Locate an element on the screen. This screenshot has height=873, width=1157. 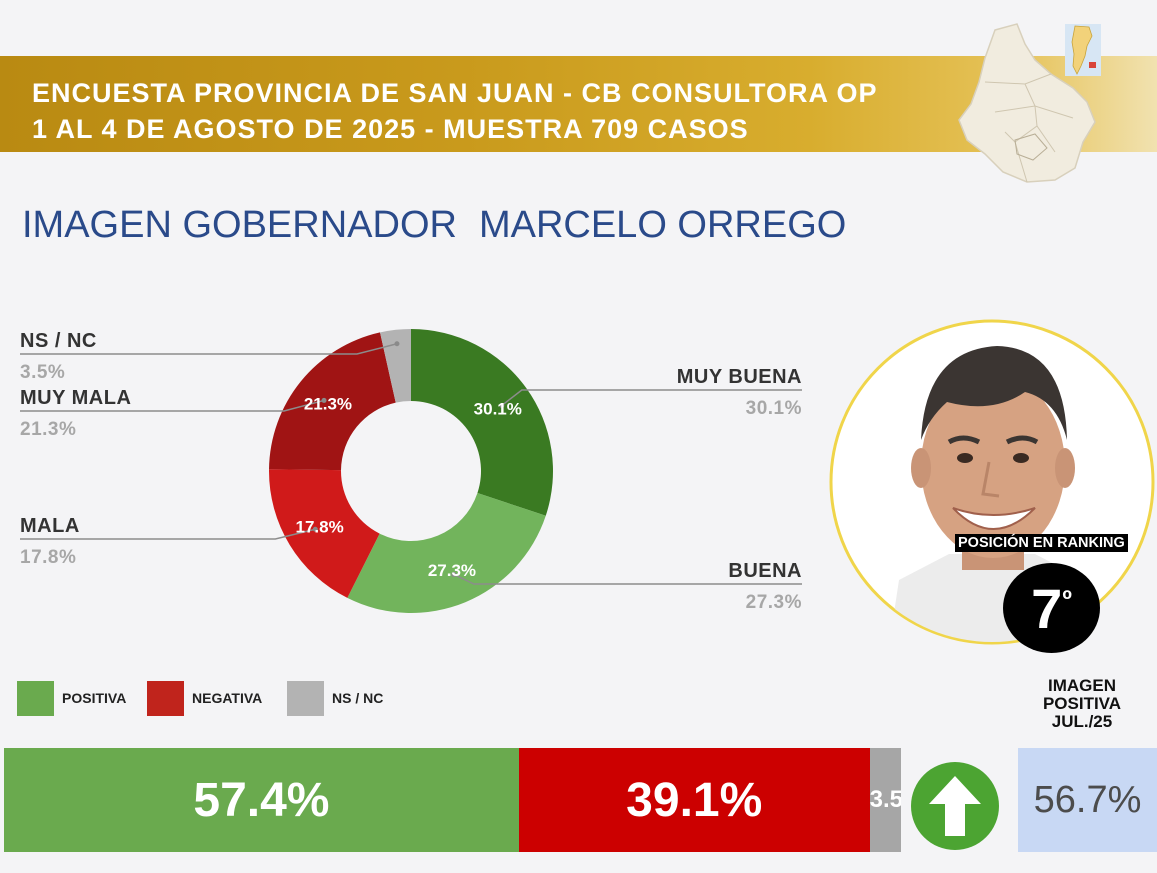
bar-label-negativa: 39.1% is located at coordinates (694, 800).